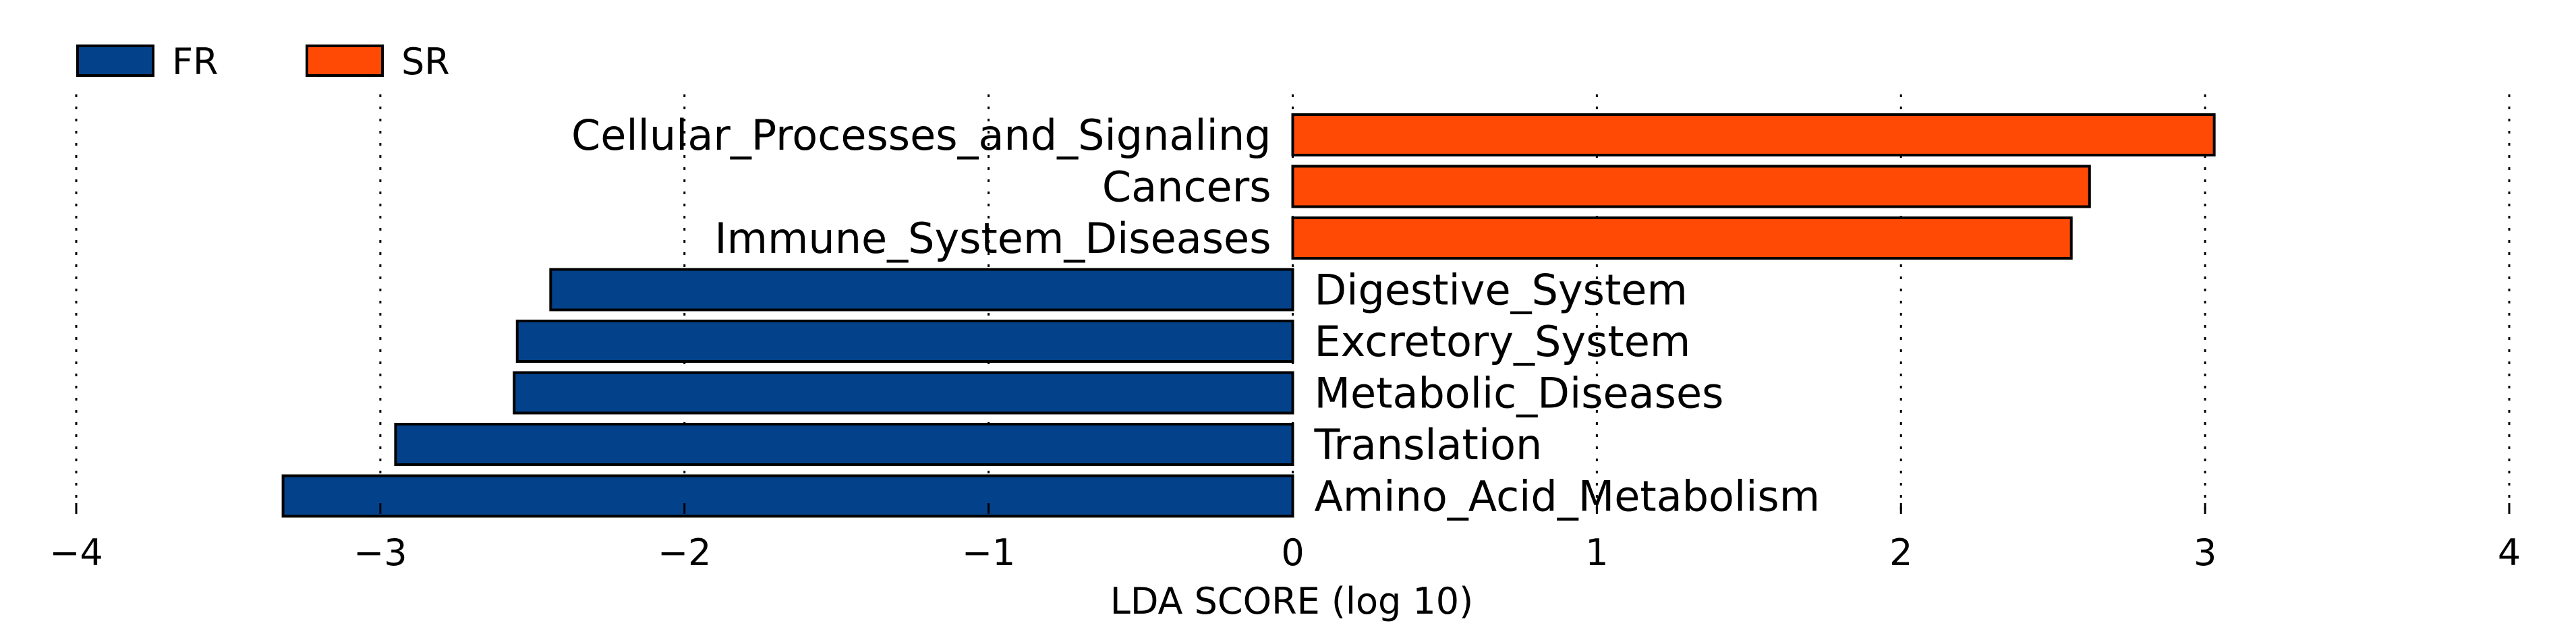 This screenshot has width=2576, height=644. What do you see at coordinates (2509, 553) in the screenshot?
I see `tick-label: 4` at bounding box center [2509, 553].